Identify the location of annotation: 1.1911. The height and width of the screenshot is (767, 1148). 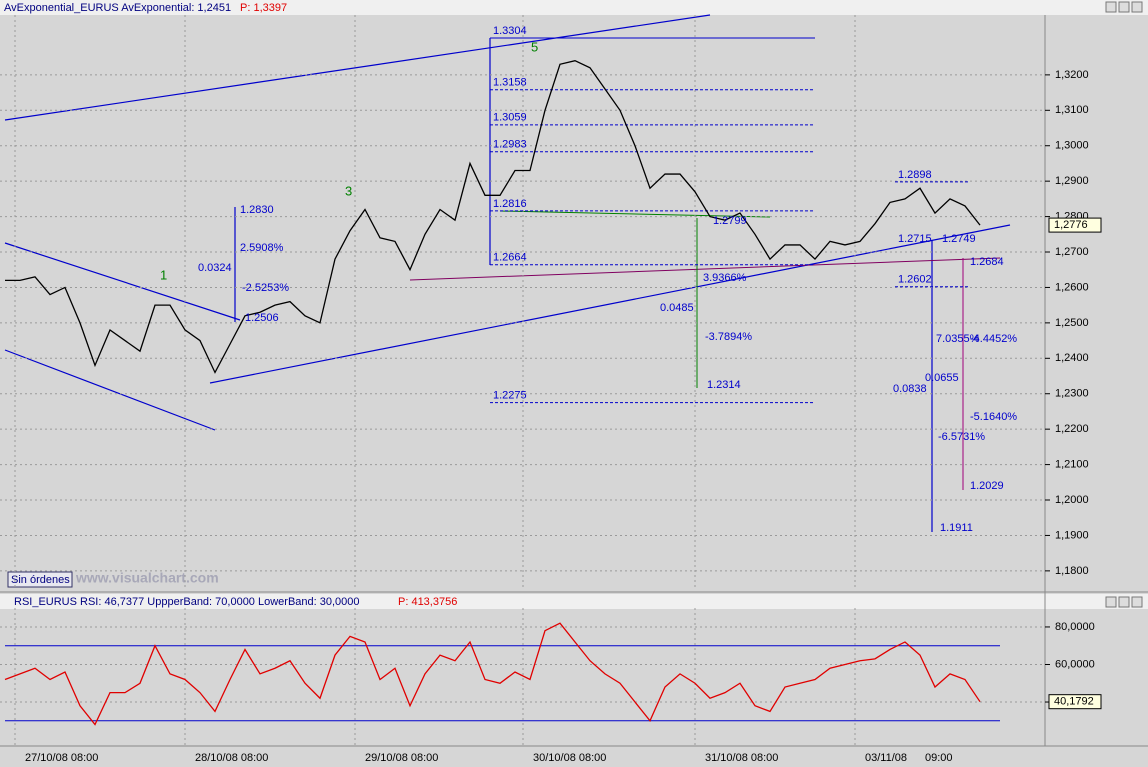
(956, 528).